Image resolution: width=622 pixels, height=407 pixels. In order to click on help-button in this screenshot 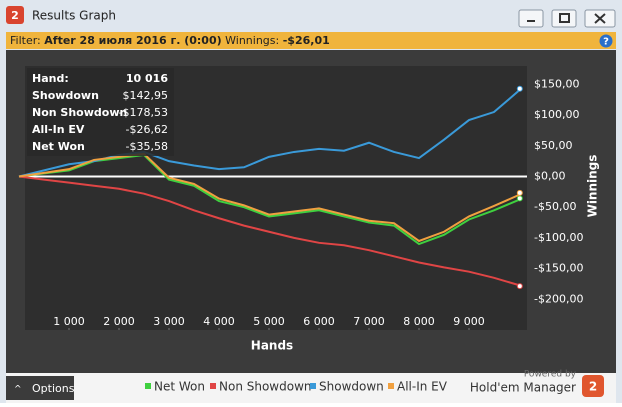, I will do `click(606, 41)`.